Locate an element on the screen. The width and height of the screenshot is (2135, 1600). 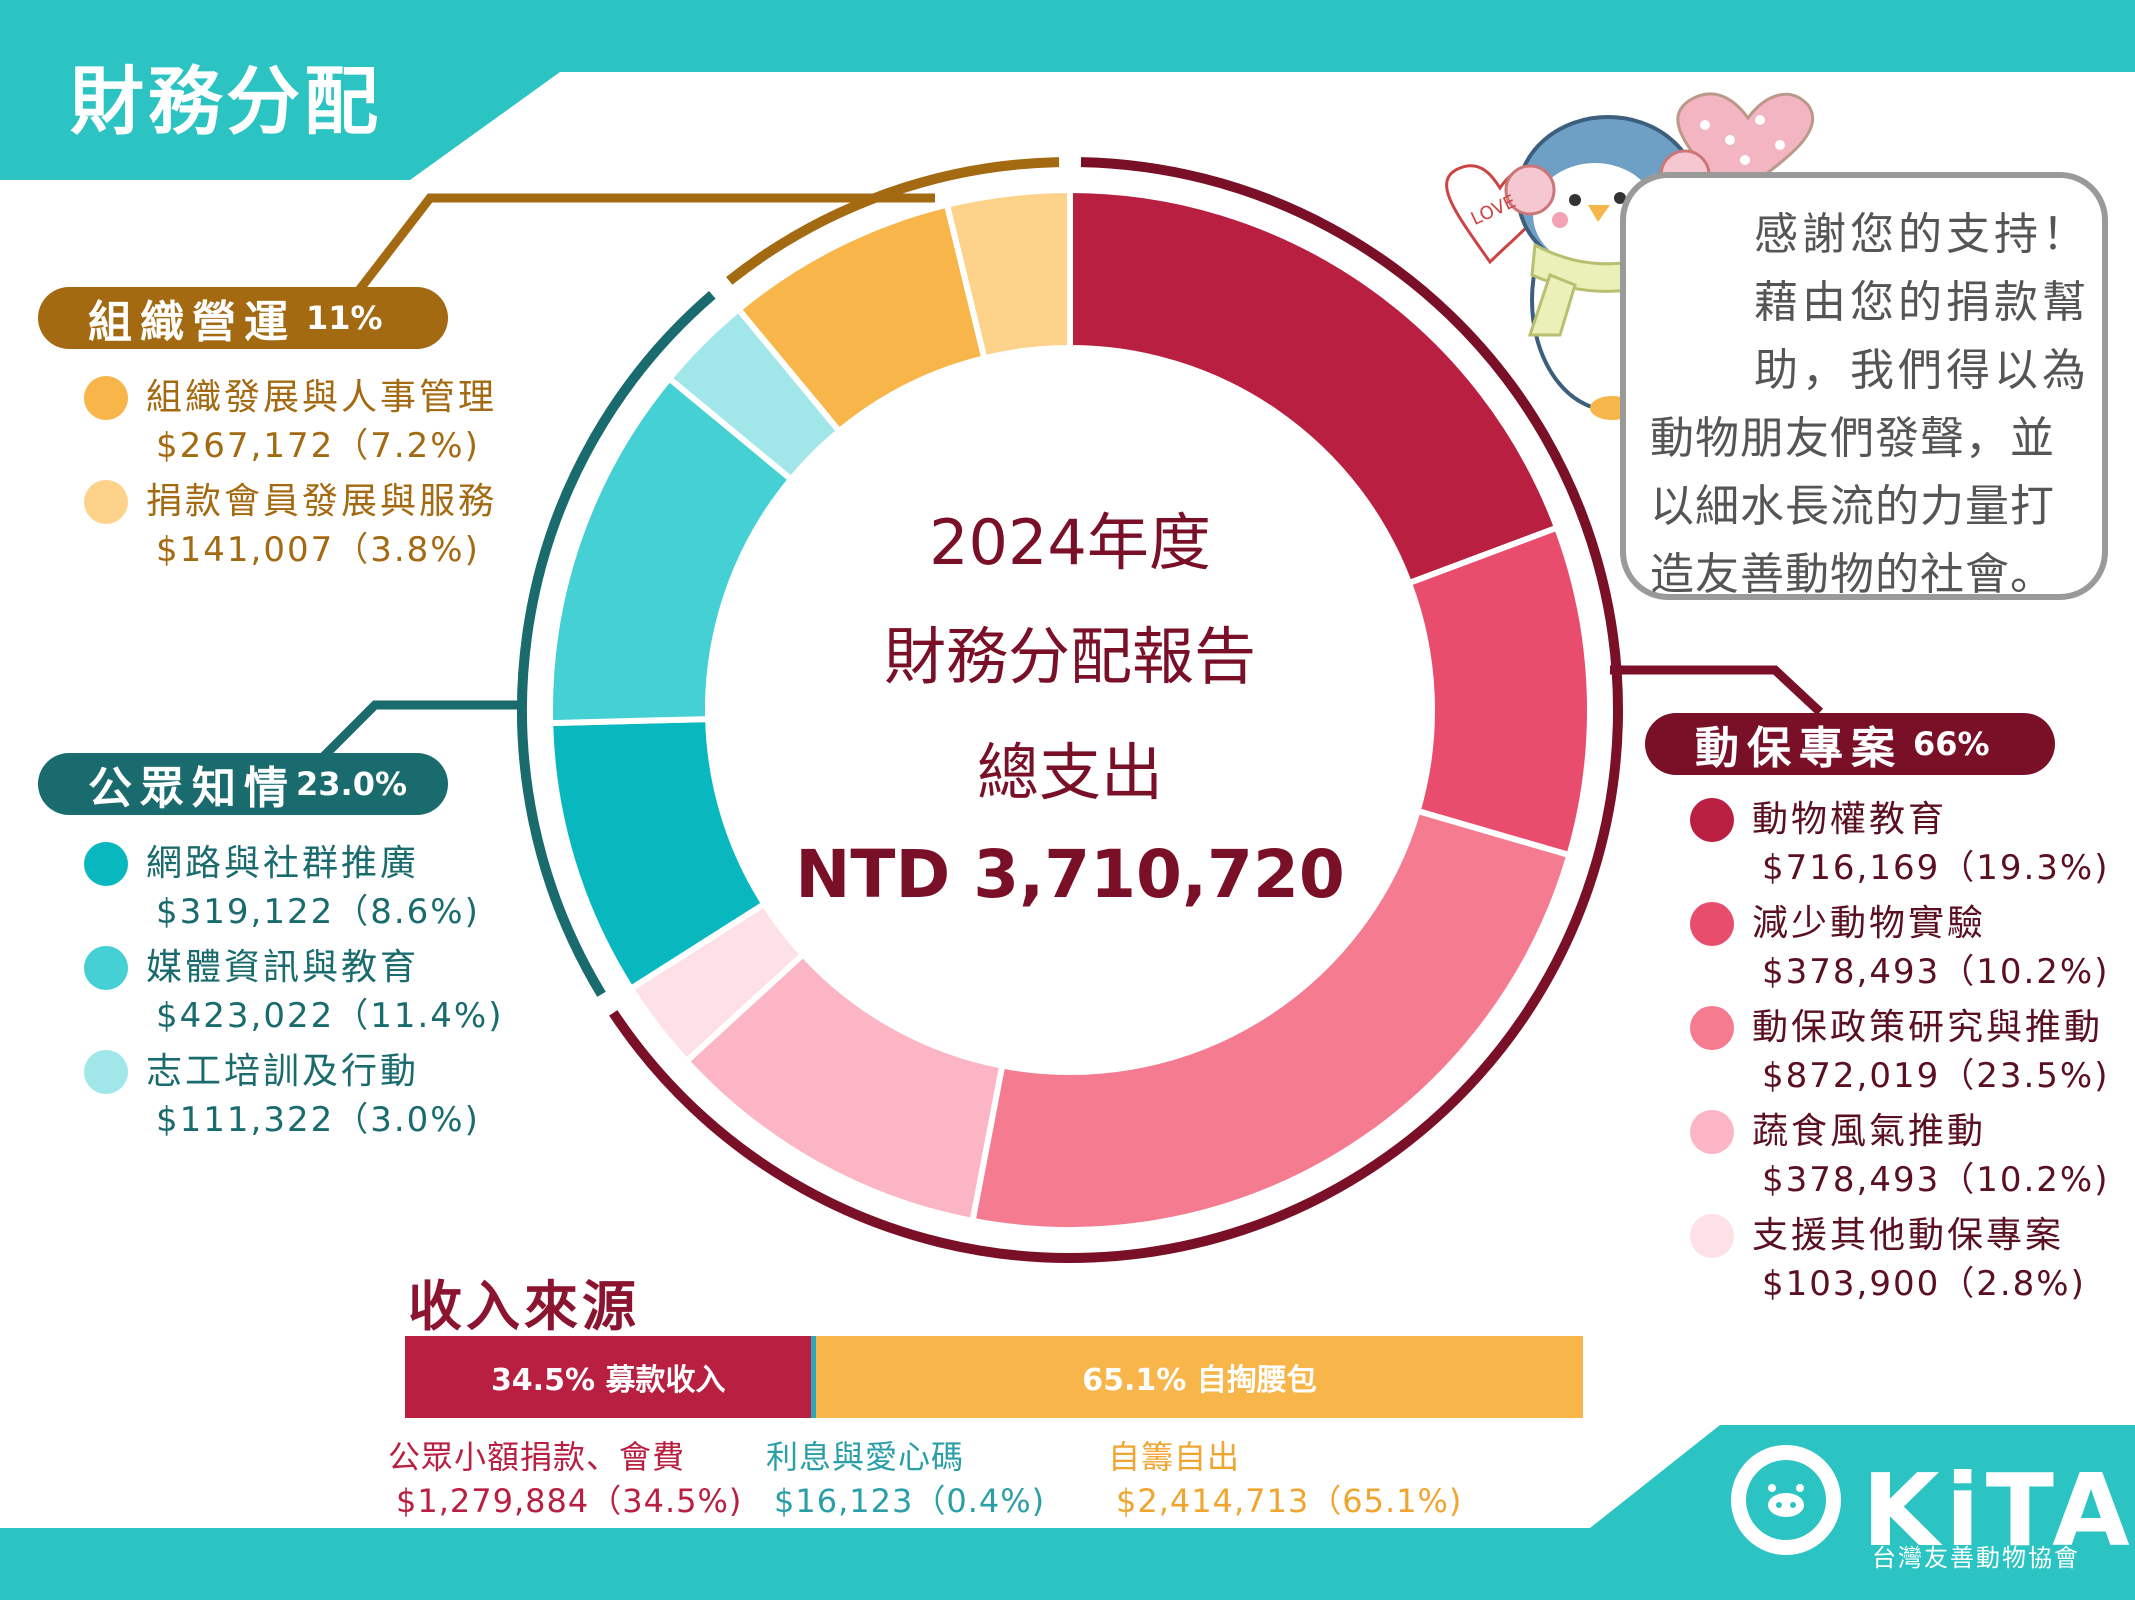
operations-group-pill: 組織營運 11% is located at coordinates (243, 318).